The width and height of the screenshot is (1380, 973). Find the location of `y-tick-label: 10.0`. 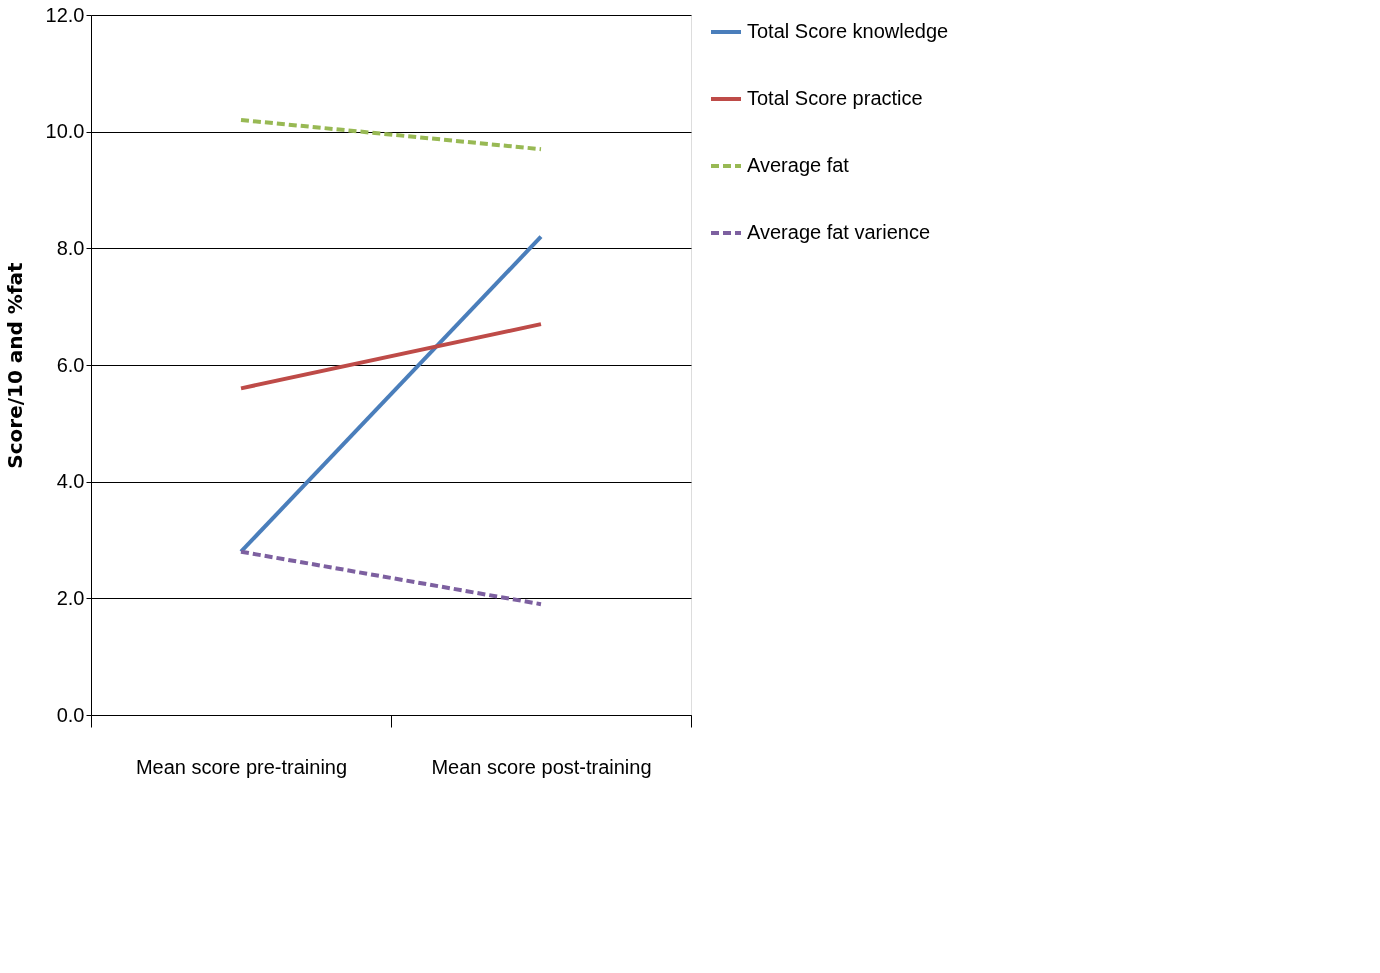

y-tick-label: 10.0 is located at coordinates (65, 131).